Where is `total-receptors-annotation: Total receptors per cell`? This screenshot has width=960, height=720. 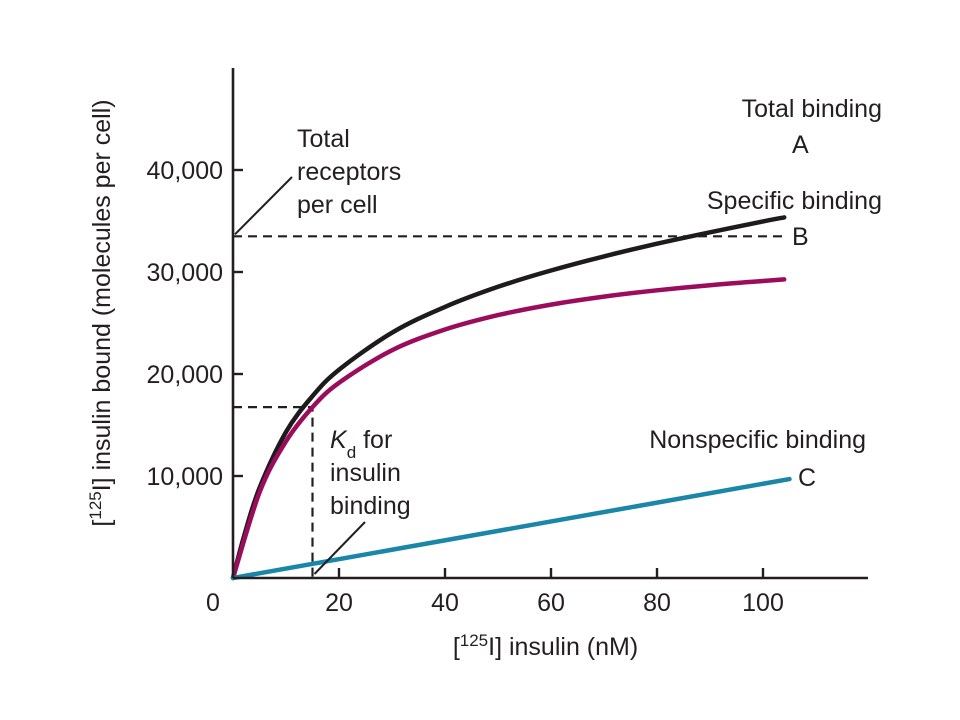
total-receptors-annotation: Total receptors per cell is located at coordinates (317, 180).